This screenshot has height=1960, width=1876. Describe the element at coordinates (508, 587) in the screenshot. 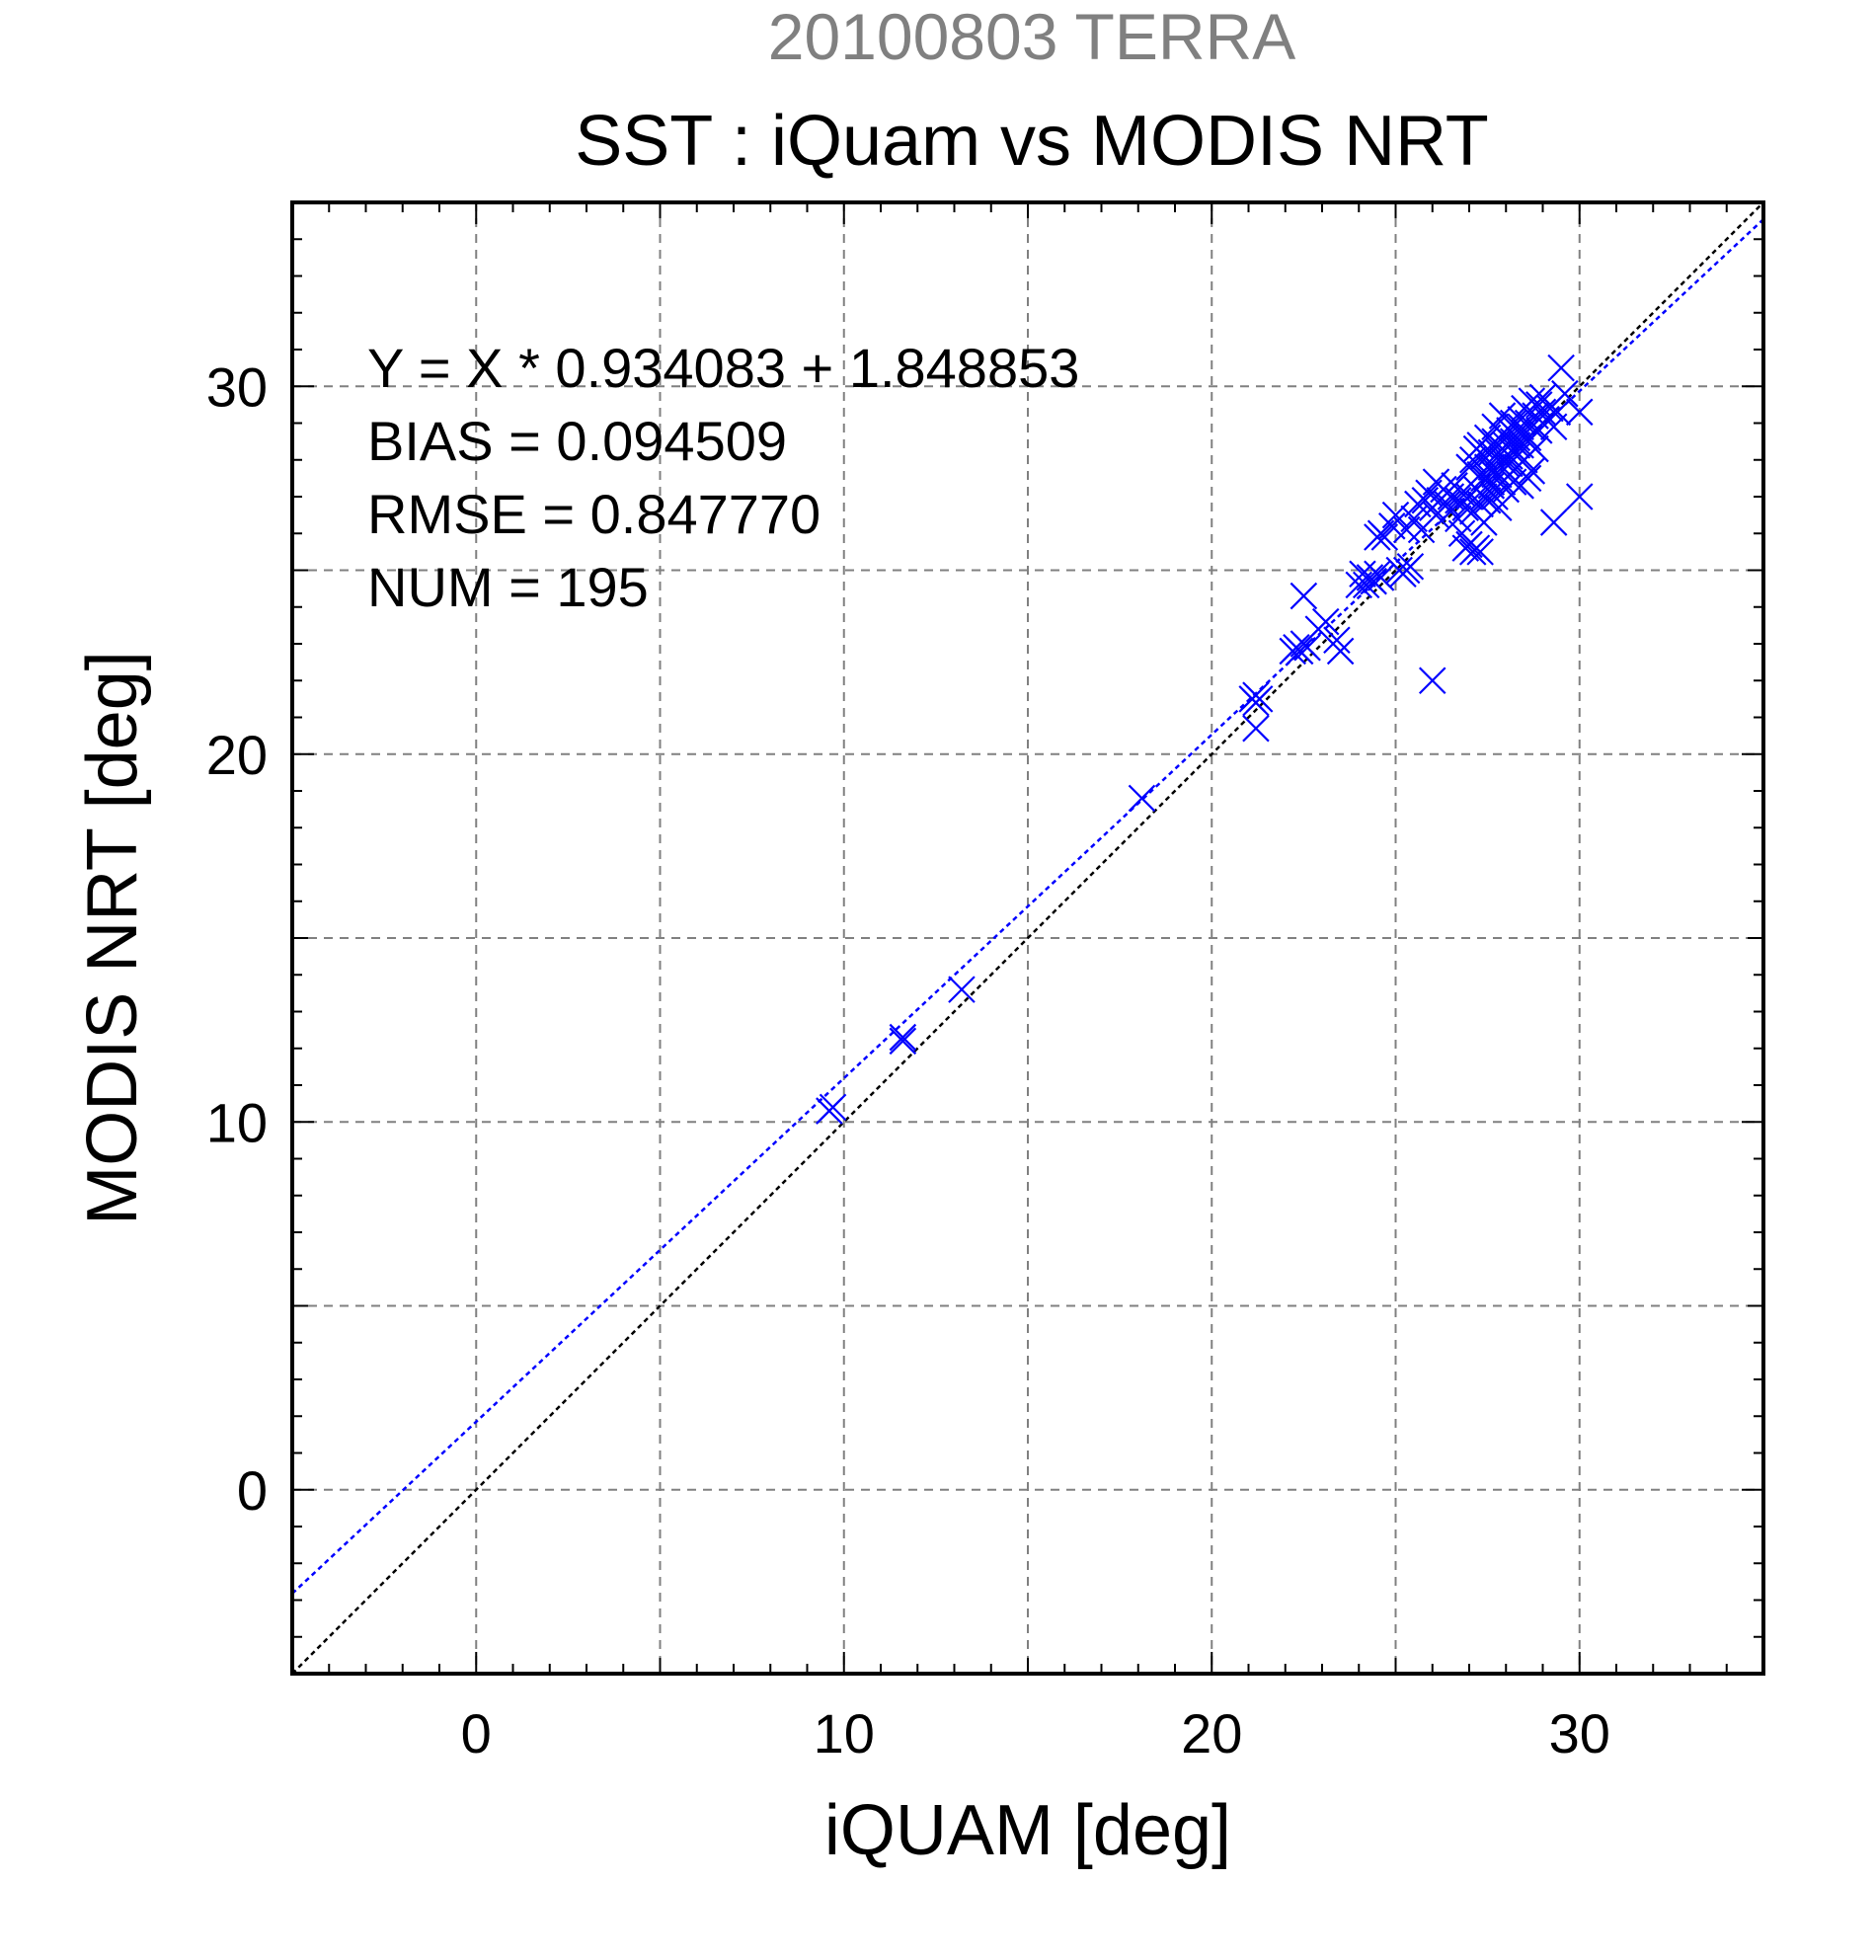

I see `stats-num: NUM = 195` at that location.